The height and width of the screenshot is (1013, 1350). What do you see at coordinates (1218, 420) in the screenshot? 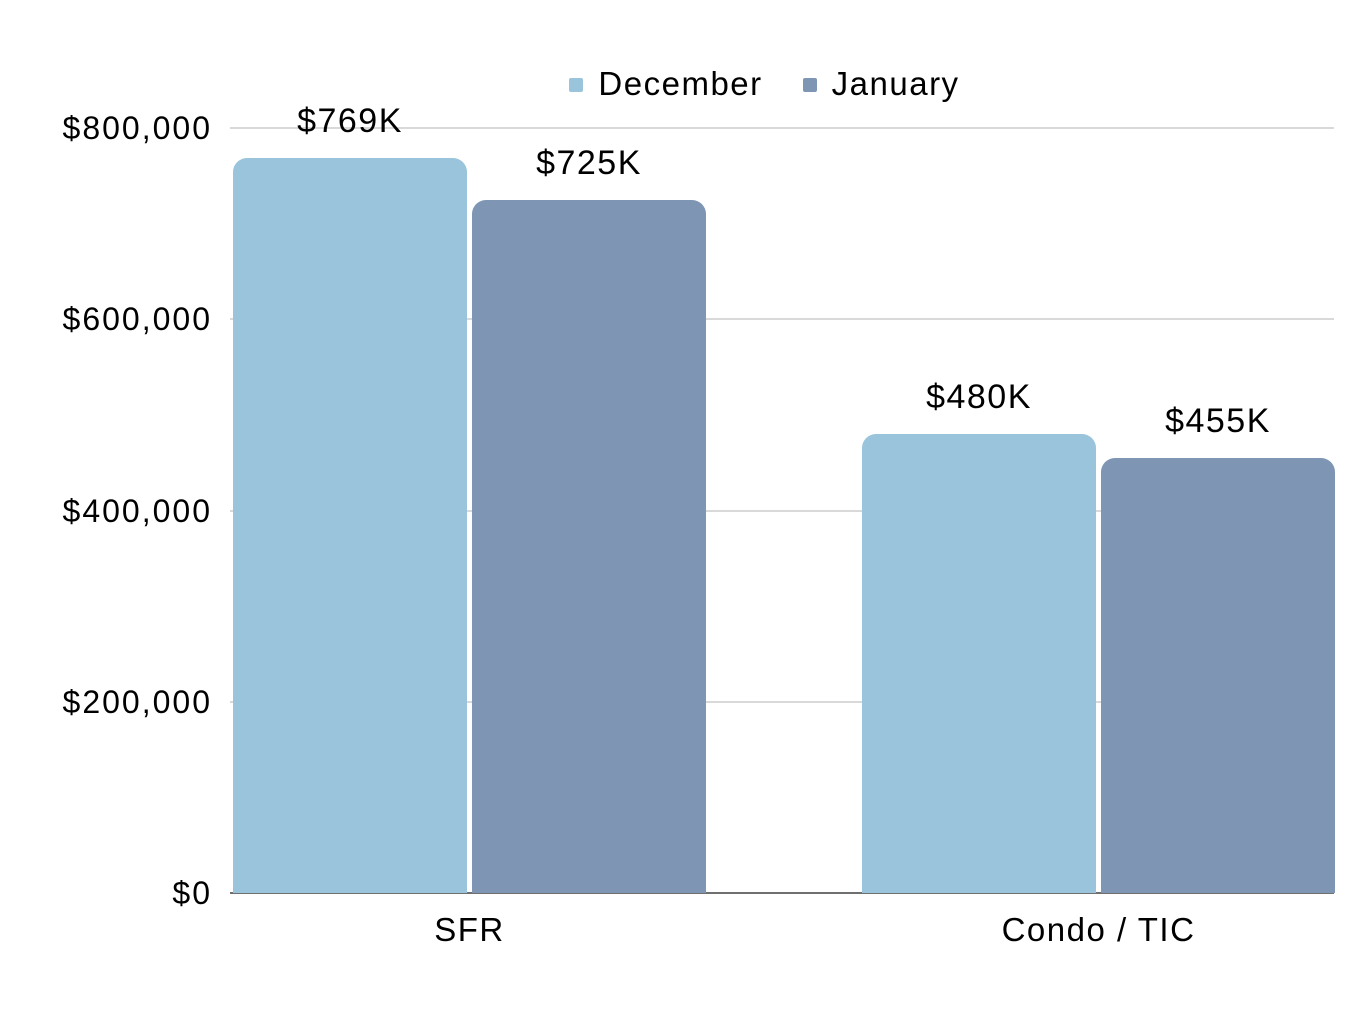
I see `bar-value-label: $455K` at bounding box center [1218, 420].